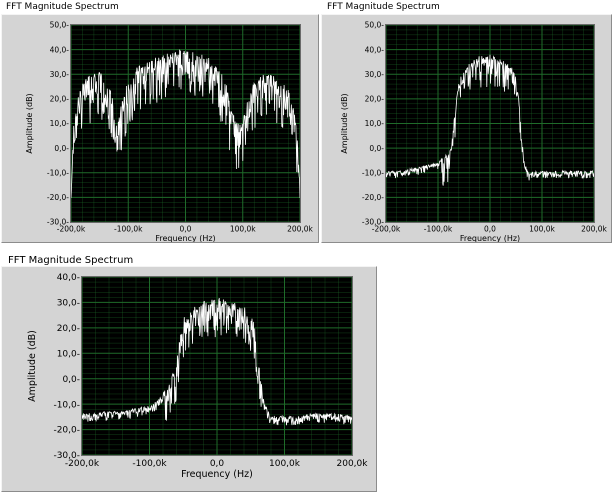 This screenshot has width=613, height=492. Describe the element at coordinates (62, 7) in the screenshot. I see `graph-1-caption: FFT Magnitude Spectrum` at that location.